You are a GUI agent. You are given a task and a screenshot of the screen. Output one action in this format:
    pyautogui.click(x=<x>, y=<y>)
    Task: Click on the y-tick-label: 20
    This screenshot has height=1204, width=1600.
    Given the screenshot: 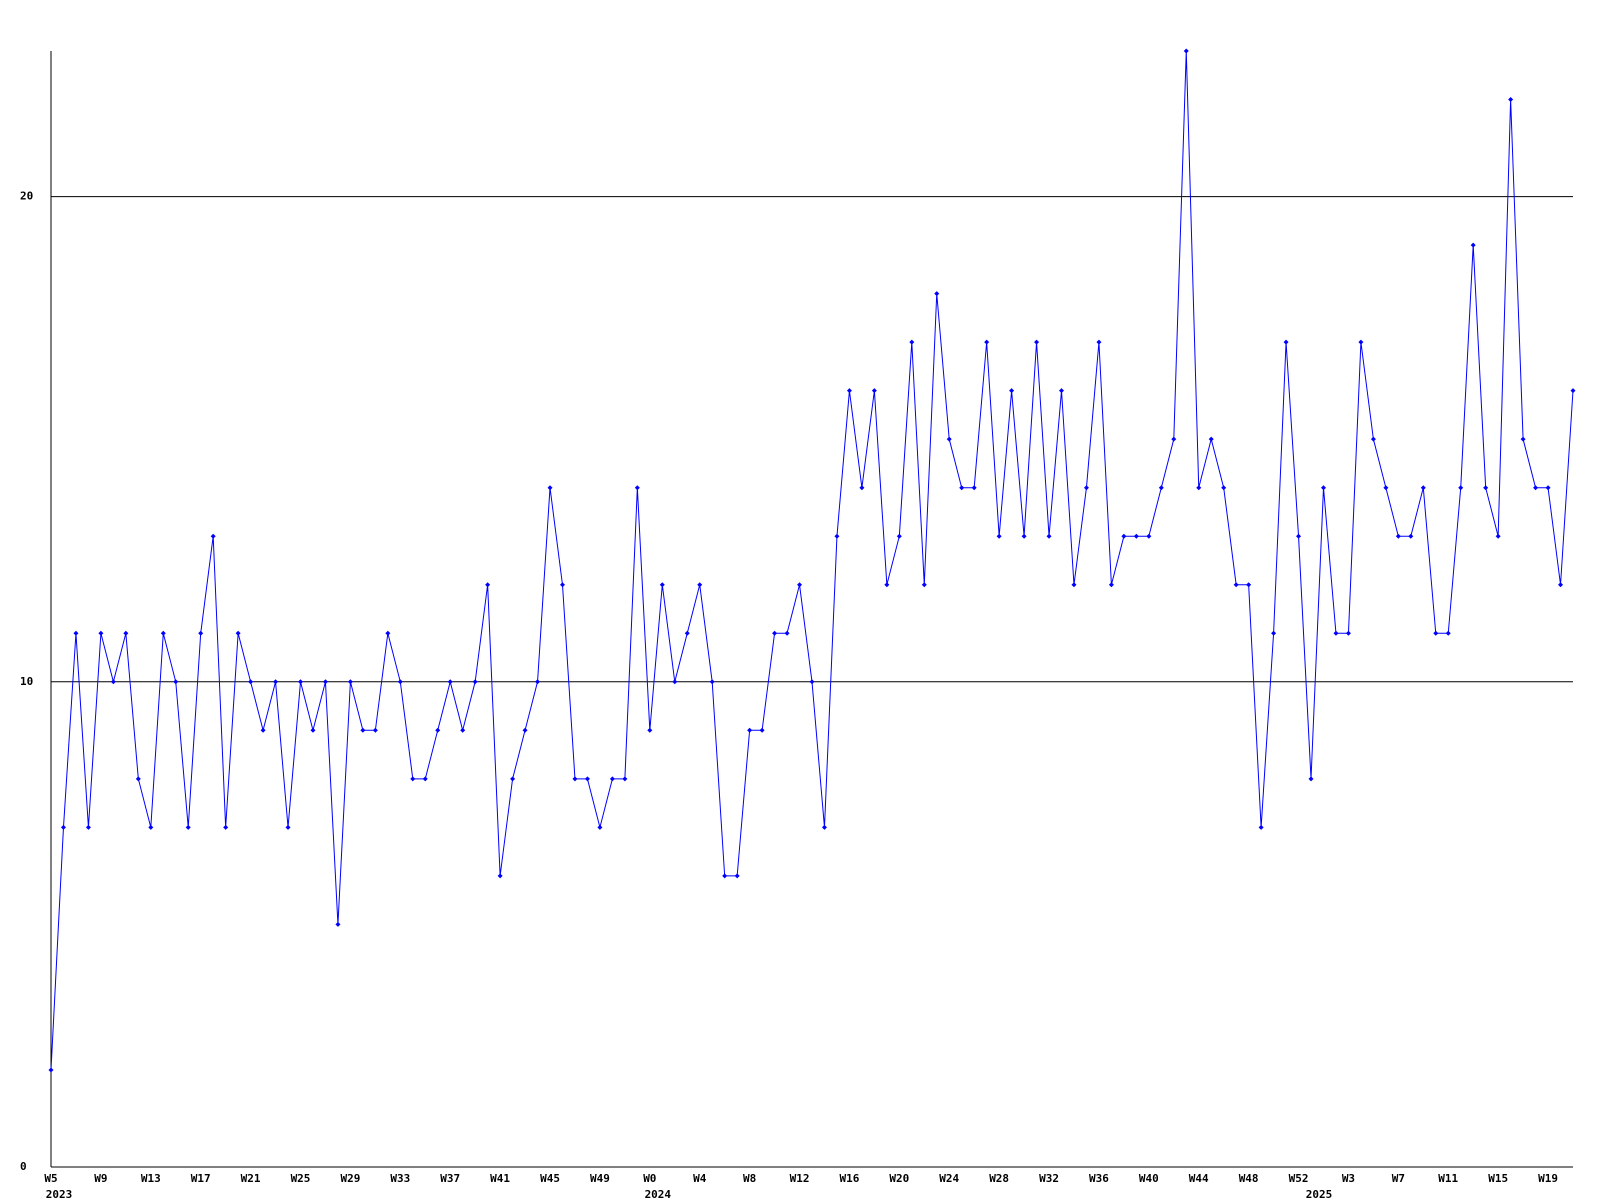 What is the action you would take?
    pyautogui.click(x=26, y=196)
    